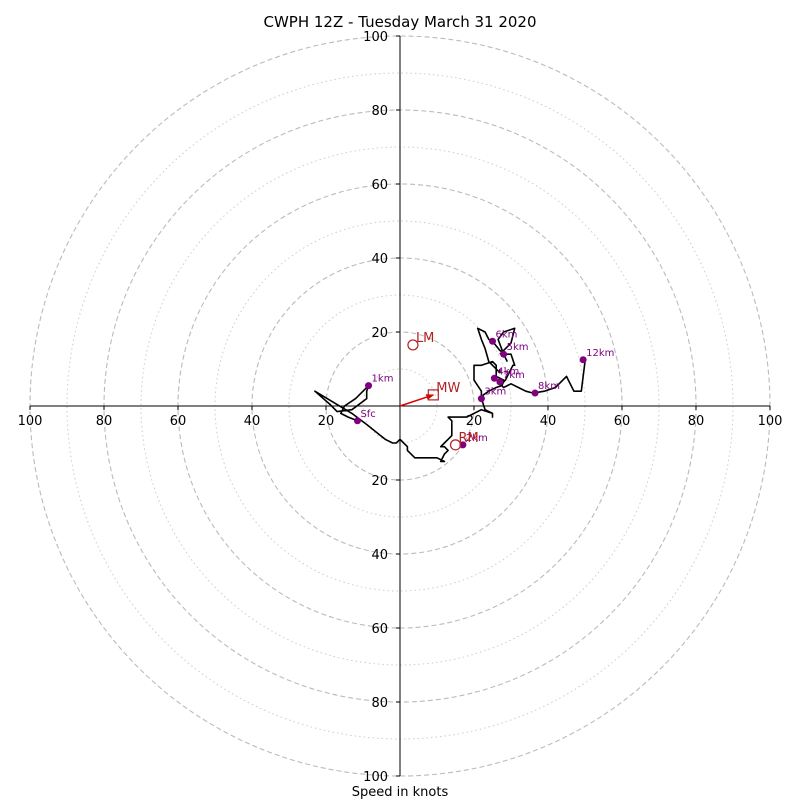 The height and width of the screenshot is (800, 800). I want to click on height-marker-12km, so click(583, 360).